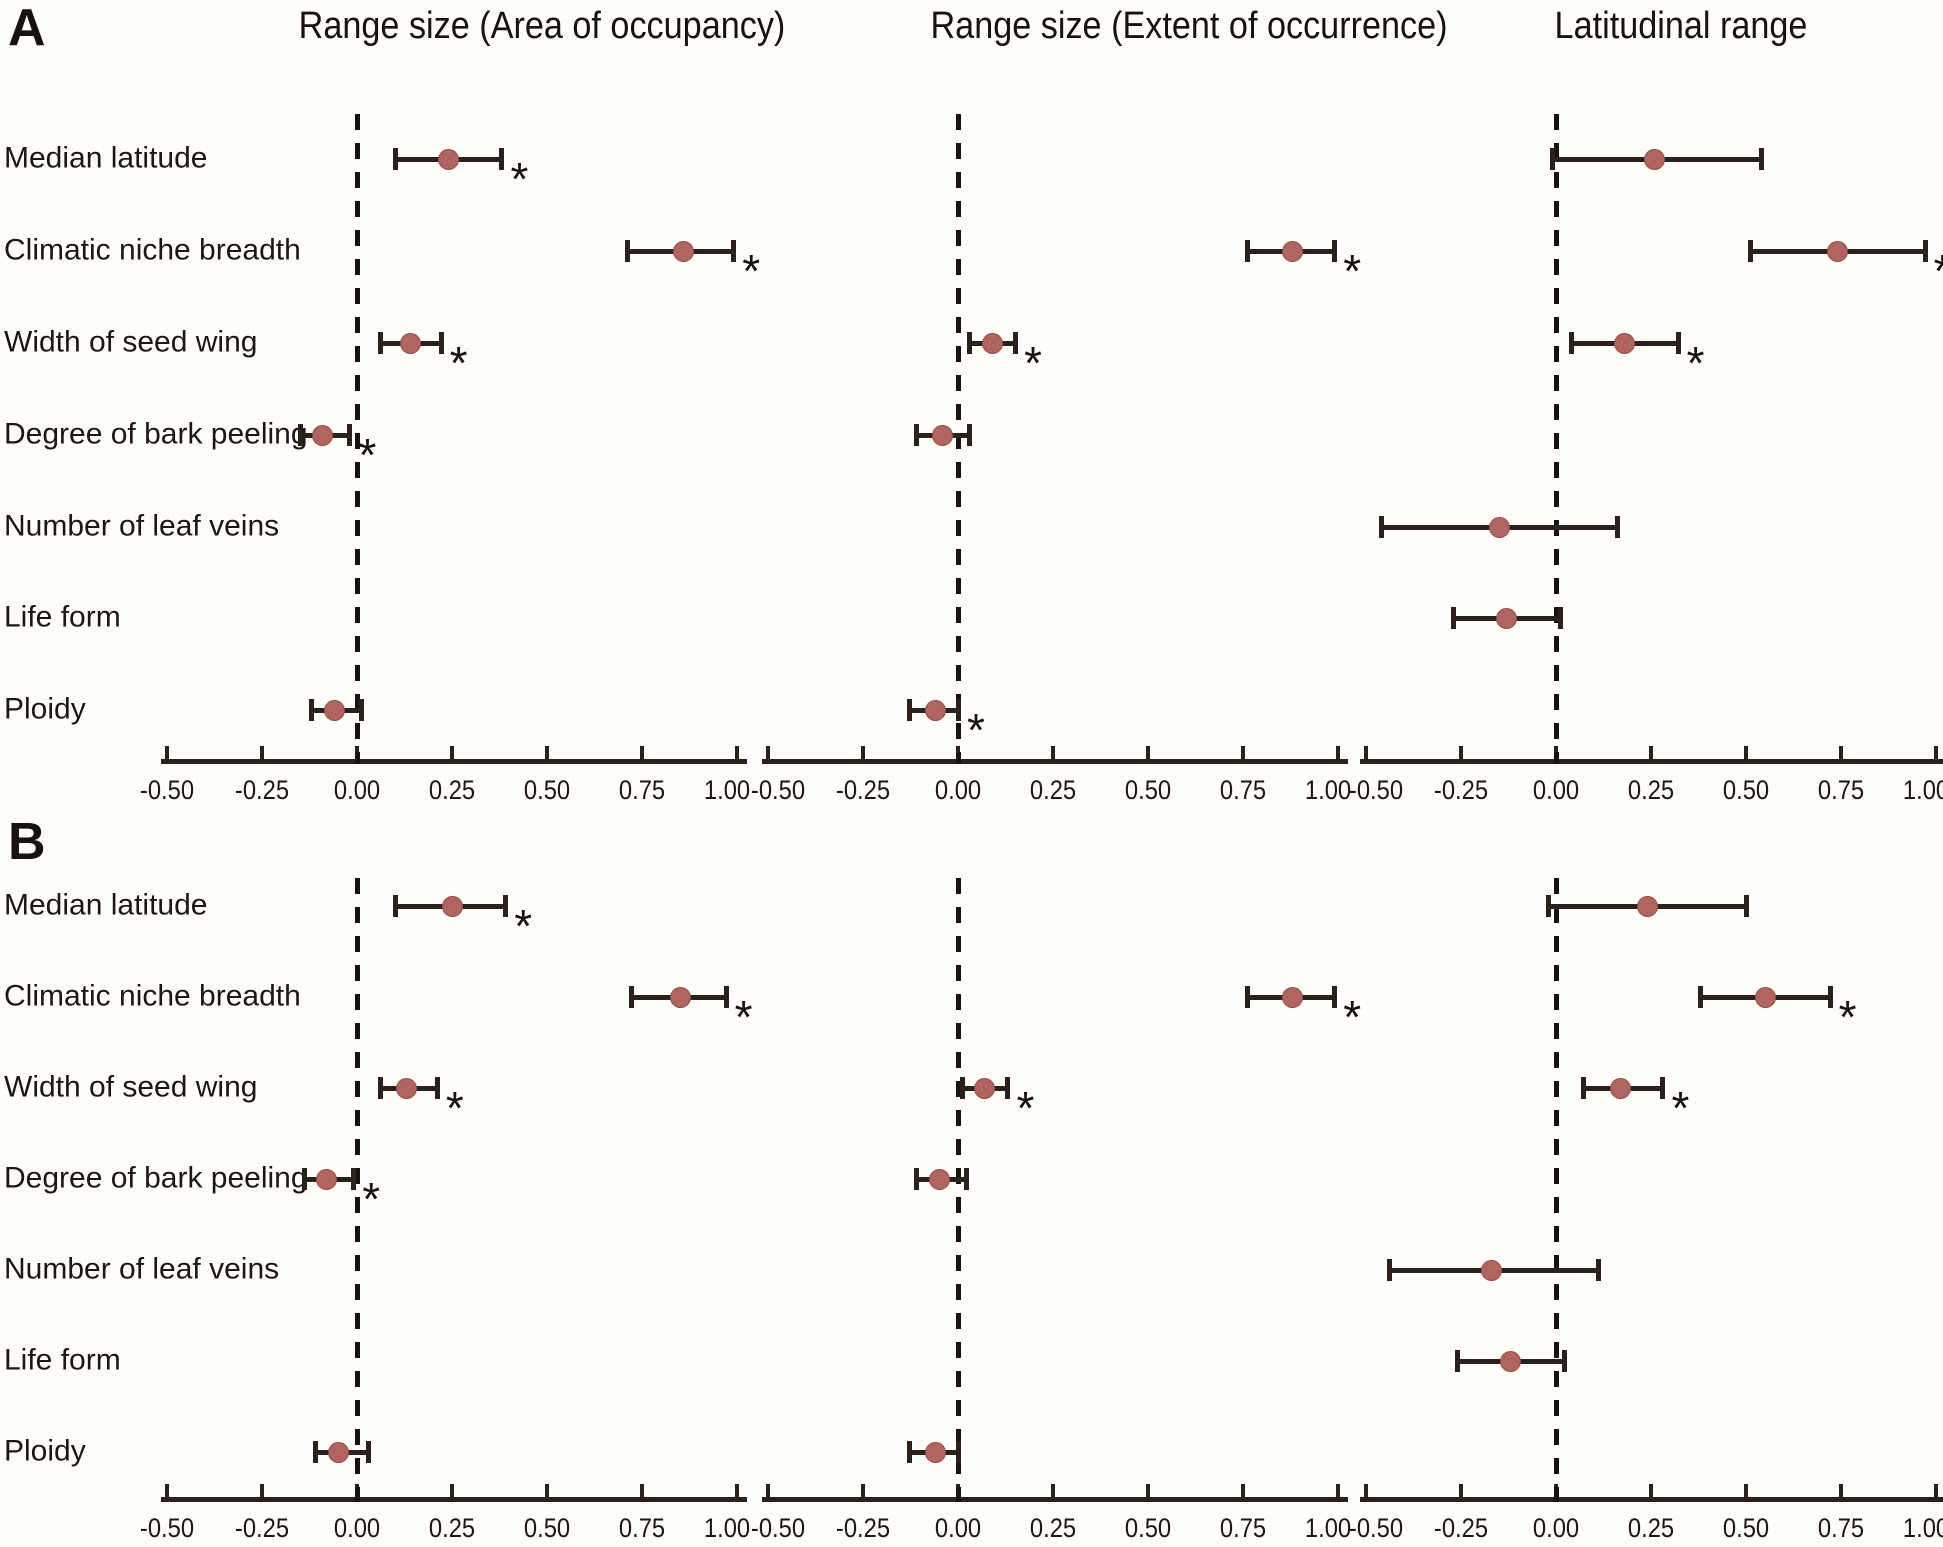 The width and height of the screenshot is (1943, 1547). Describe the element at coordinates (27, 842) in the screenshot. I see `panel-letter-b: B` at that location.